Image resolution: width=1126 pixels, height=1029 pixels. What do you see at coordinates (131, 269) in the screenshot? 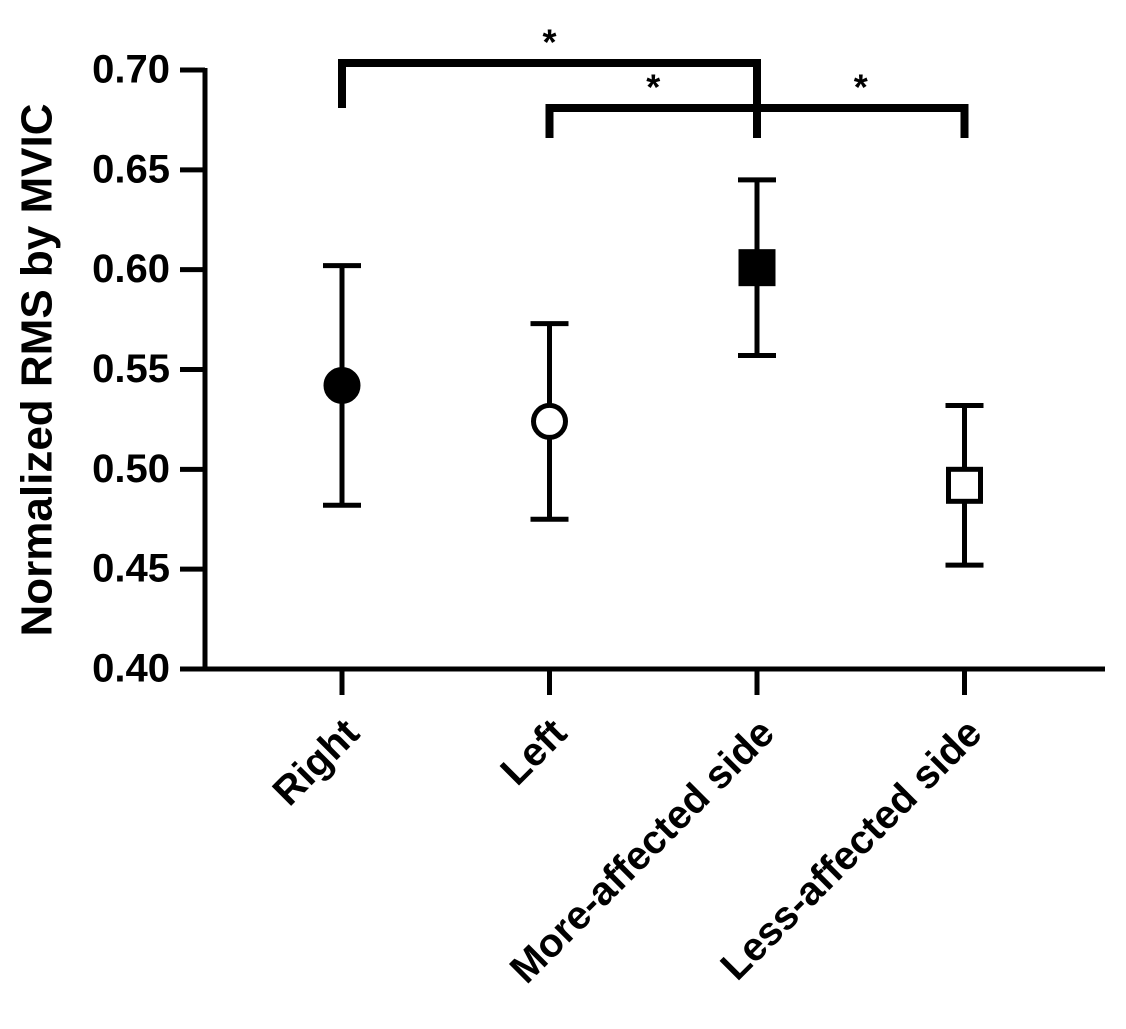
I see `y-tick-label: 0.60` at bounding box center [131, 269].